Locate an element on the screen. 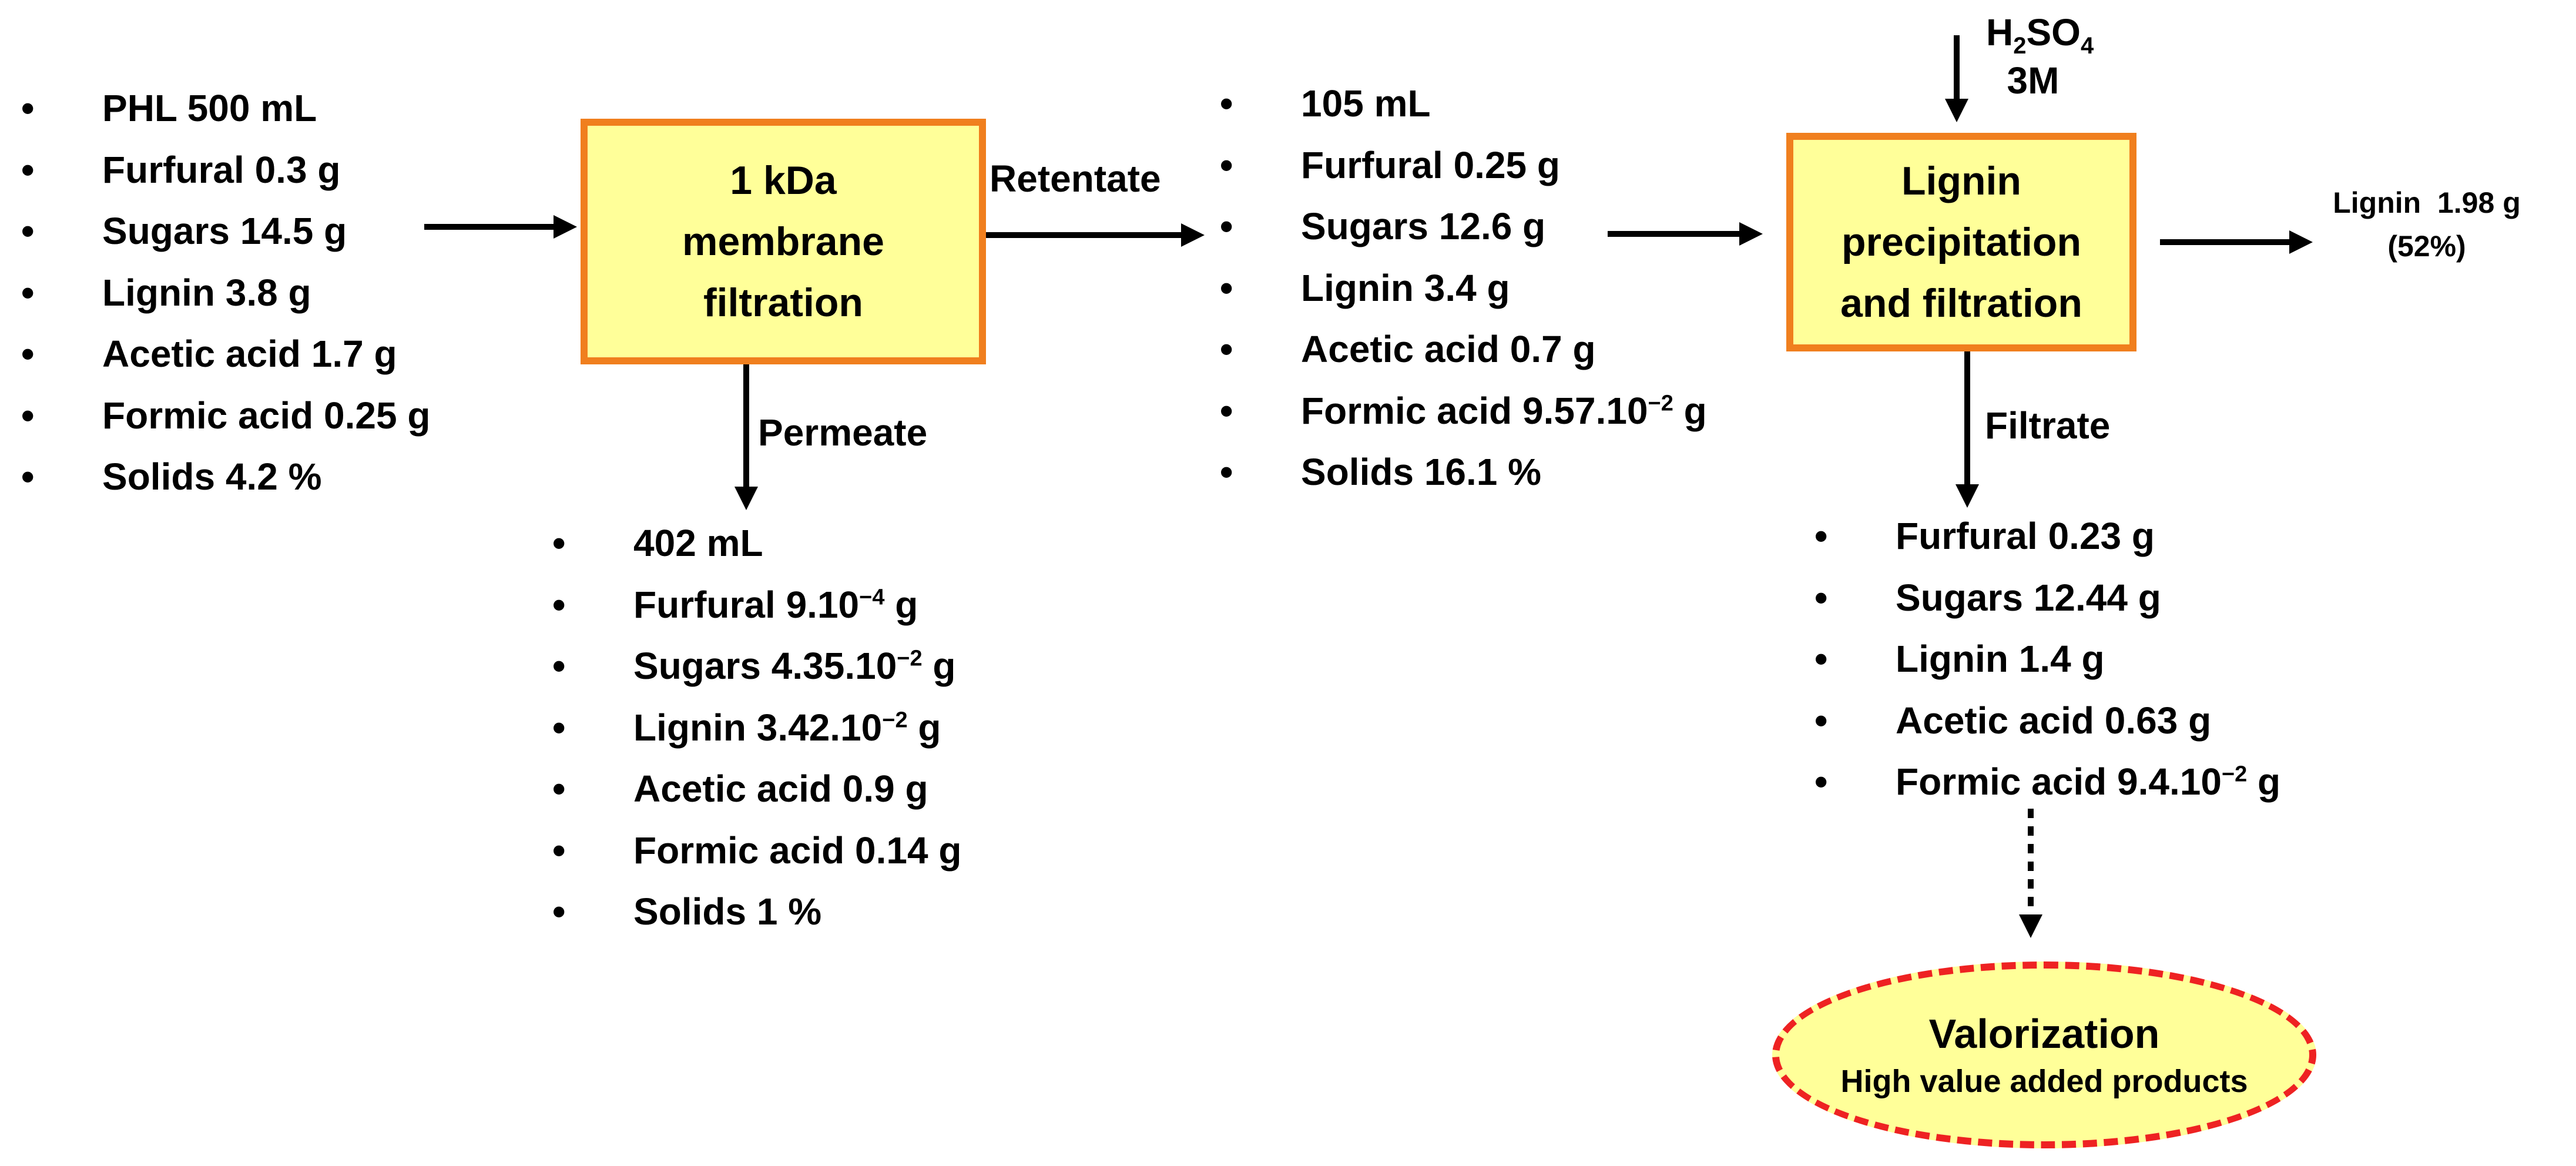 This screenshot has height=1166, width=2576. box-line: filtration is located at coordinates (783, 302).